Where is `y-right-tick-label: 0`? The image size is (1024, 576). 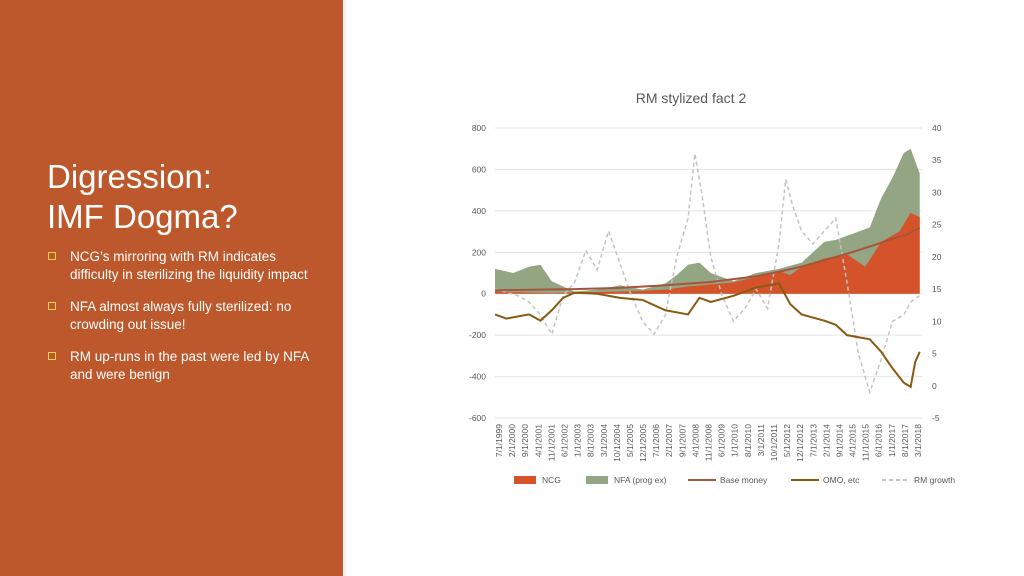 y-right-tick-label: 0 is located at coordinates (934, 386).